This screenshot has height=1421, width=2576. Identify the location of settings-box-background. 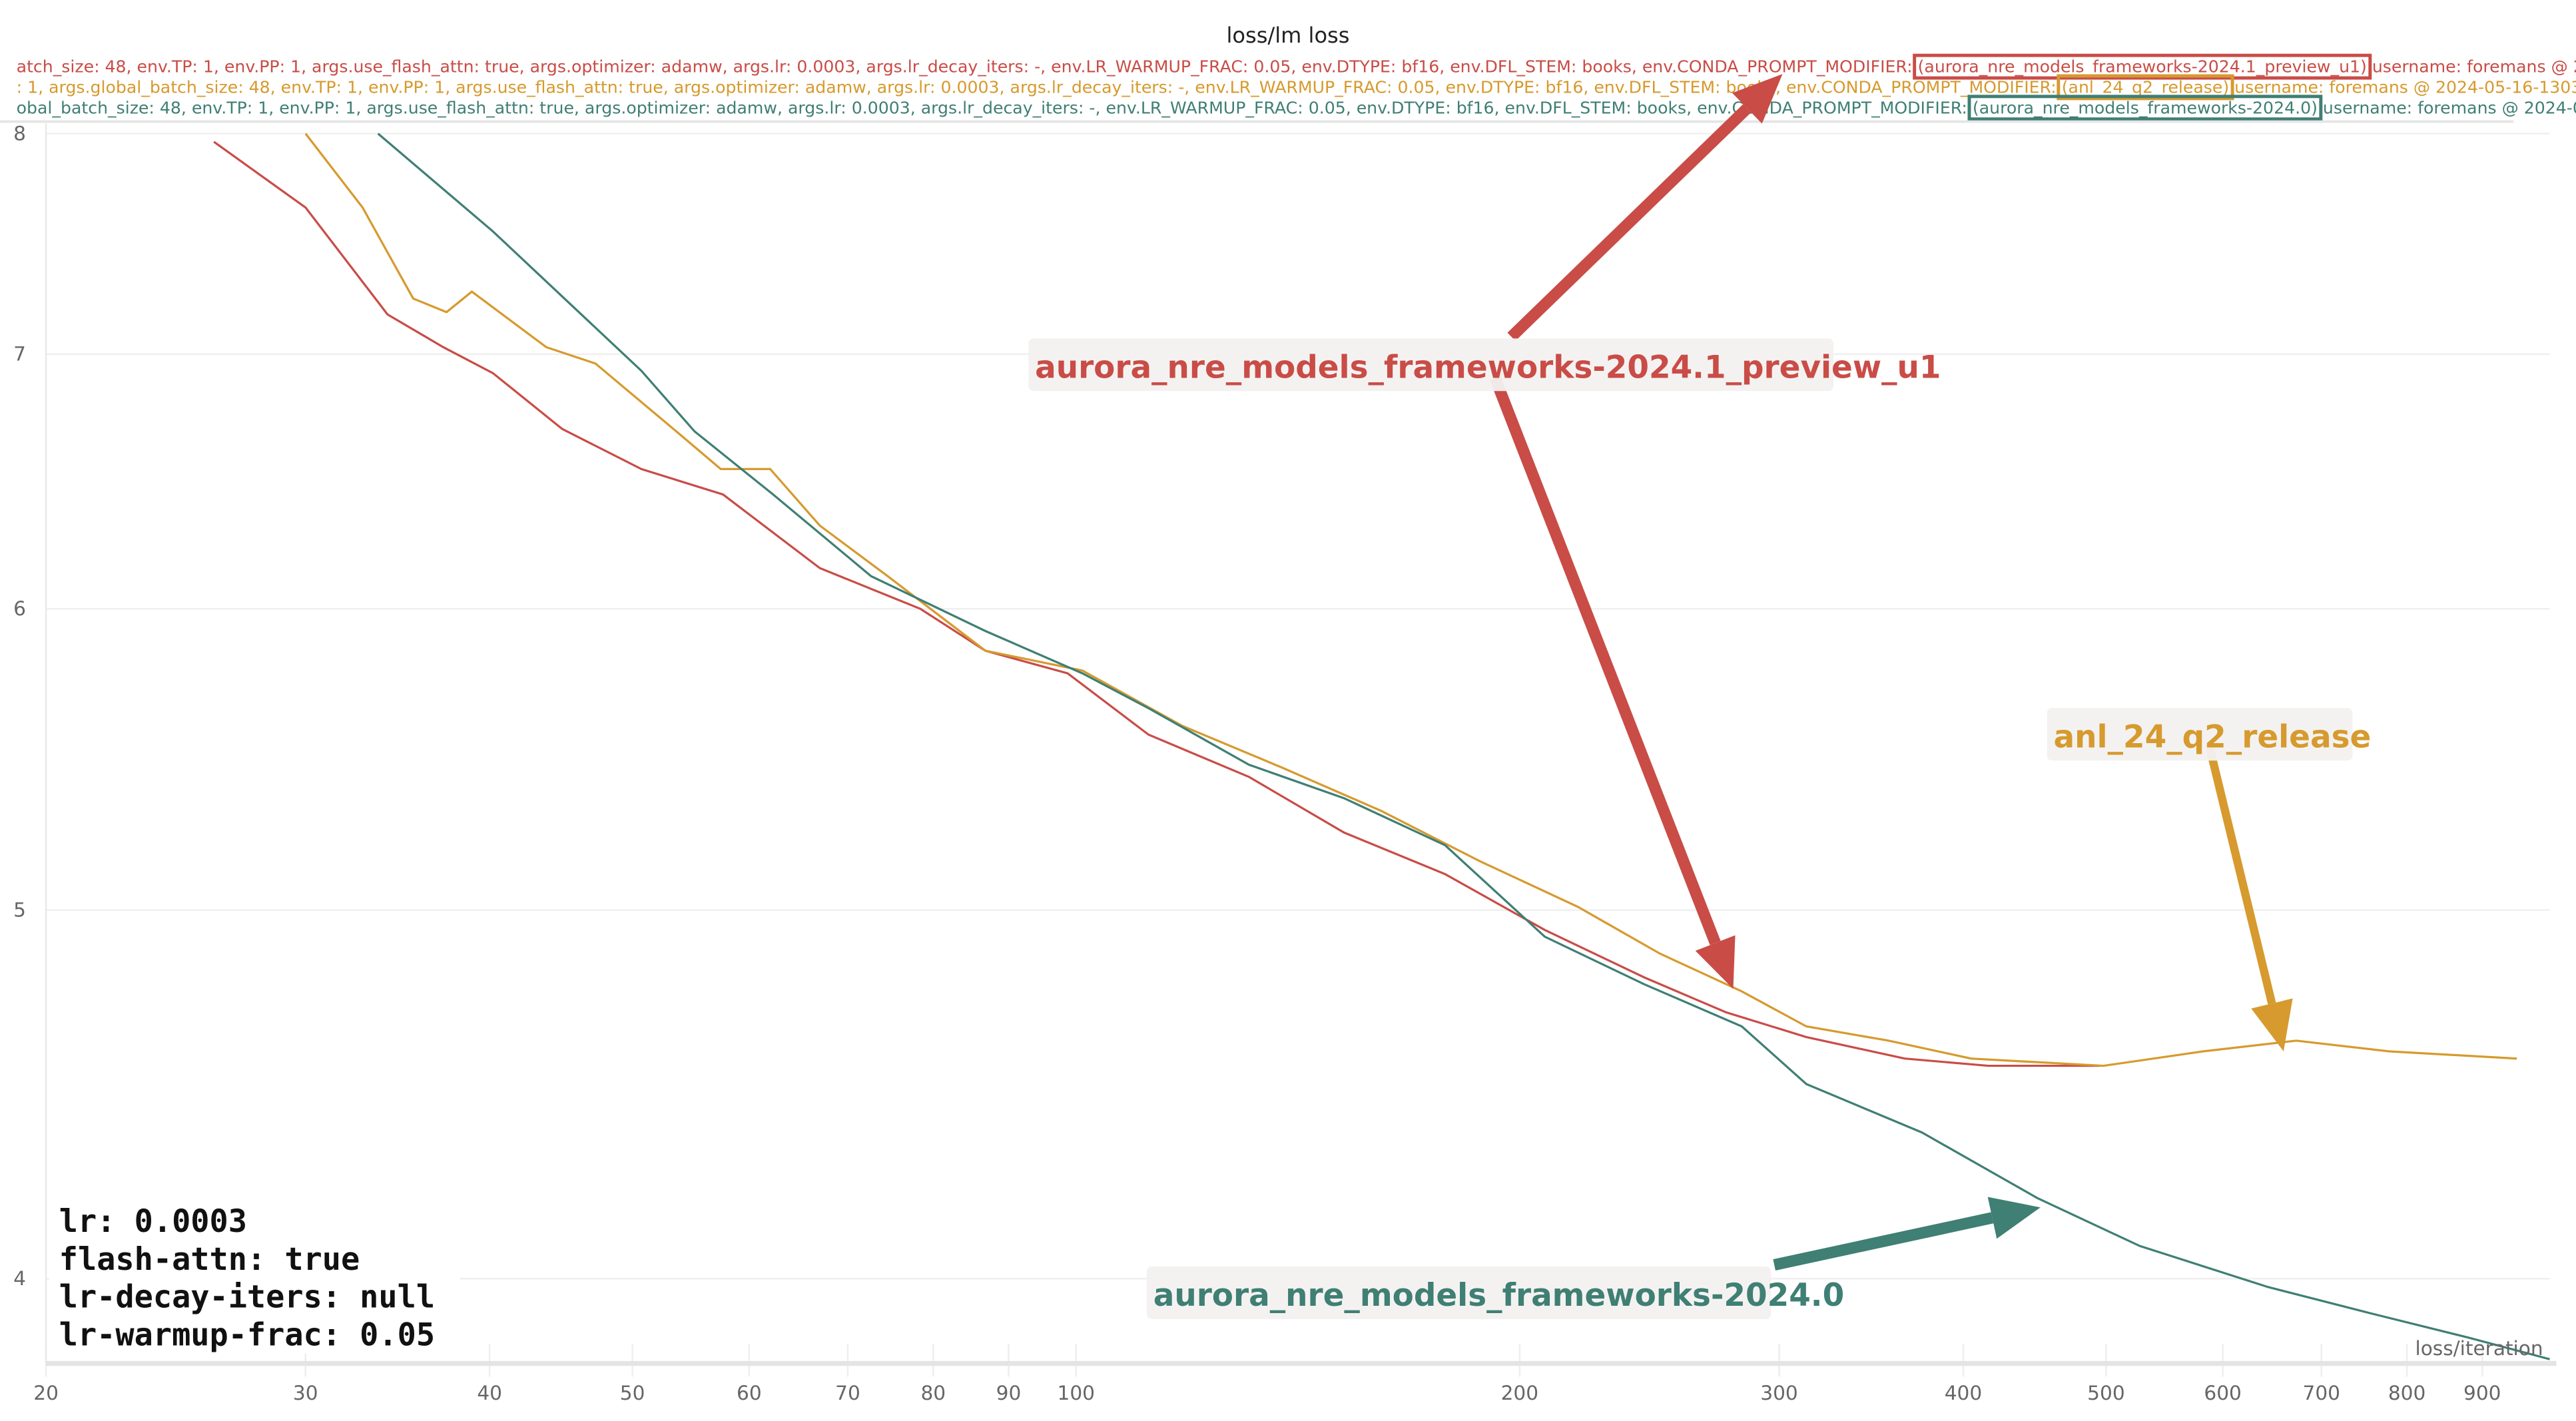
(254, 1274).